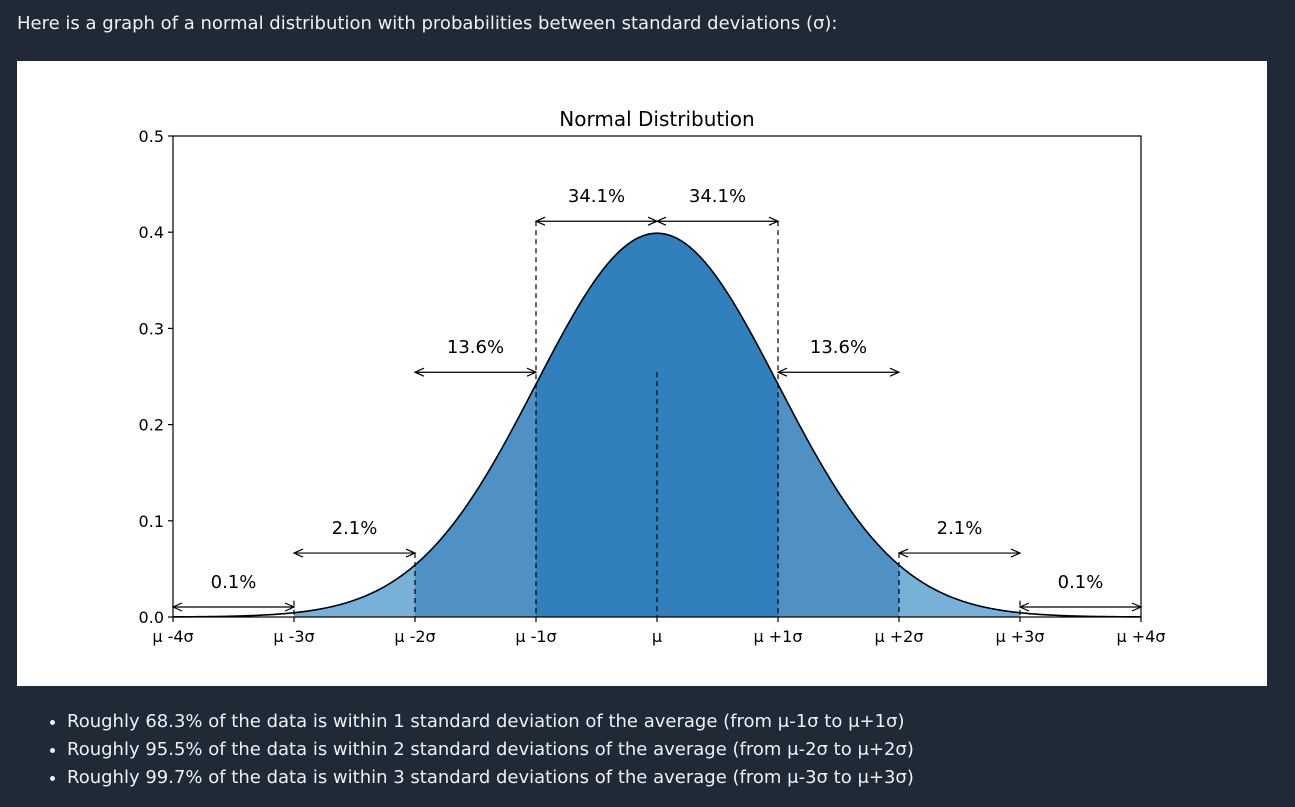  What do you see at coordinates (355, 528) in the screenshot?
I see `label-region-0: 2.1%` at bounding box center [355, 528].